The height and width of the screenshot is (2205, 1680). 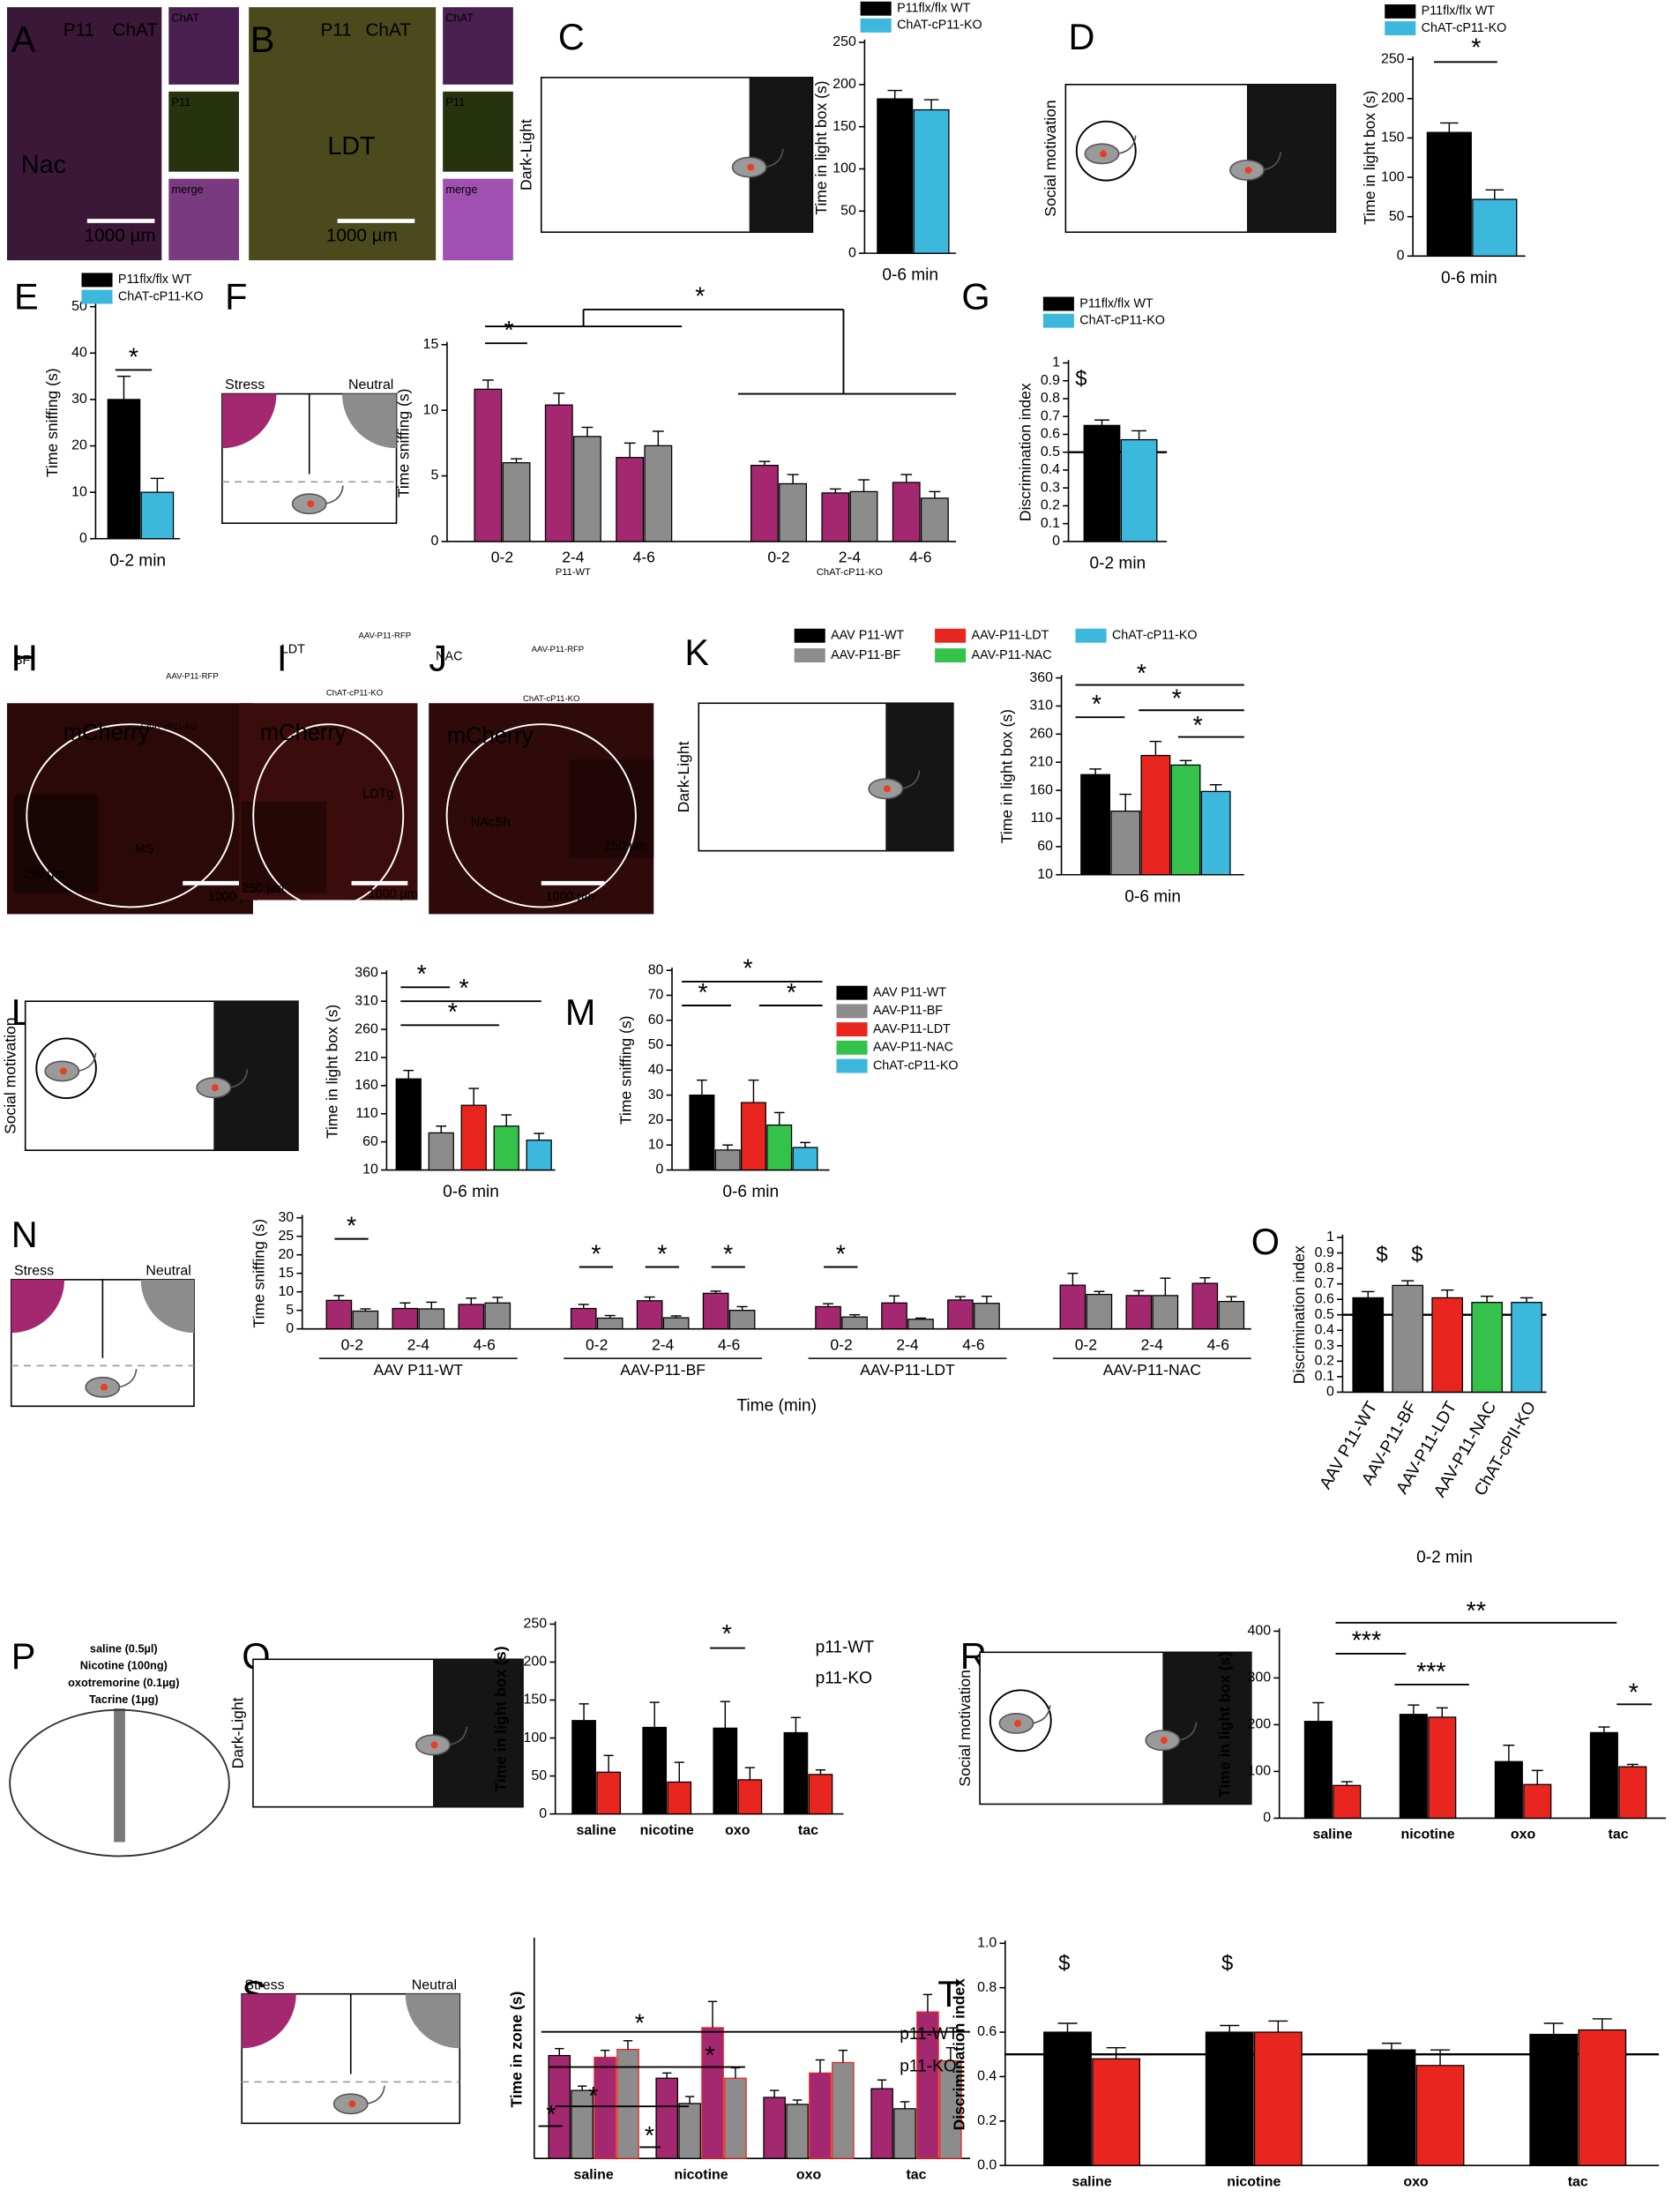 What do you see at coordinates (558, 649) in the screenshot?
I see `image-label: AAV-P11-RFP` at bounding box center [558, 649].